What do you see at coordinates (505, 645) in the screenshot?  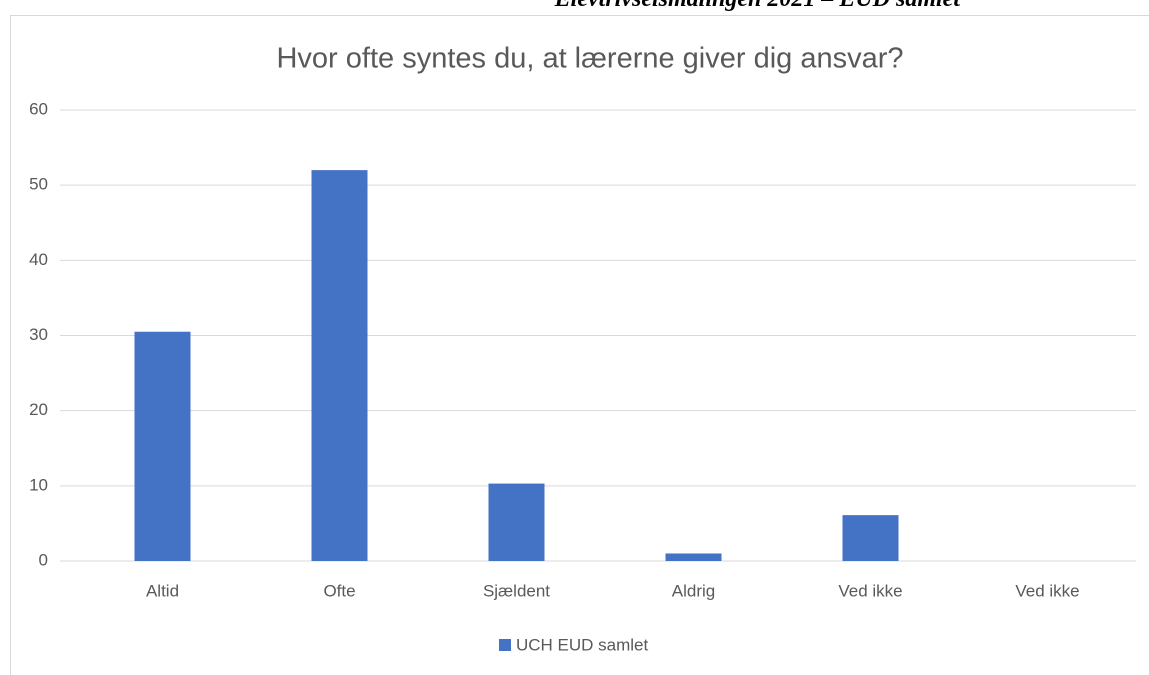 I see `legend-swatch` at bounding box center [505, 645].